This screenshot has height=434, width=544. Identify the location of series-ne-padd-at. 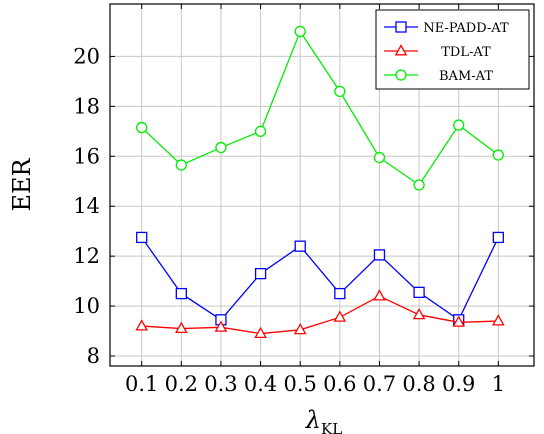
(320, 278).